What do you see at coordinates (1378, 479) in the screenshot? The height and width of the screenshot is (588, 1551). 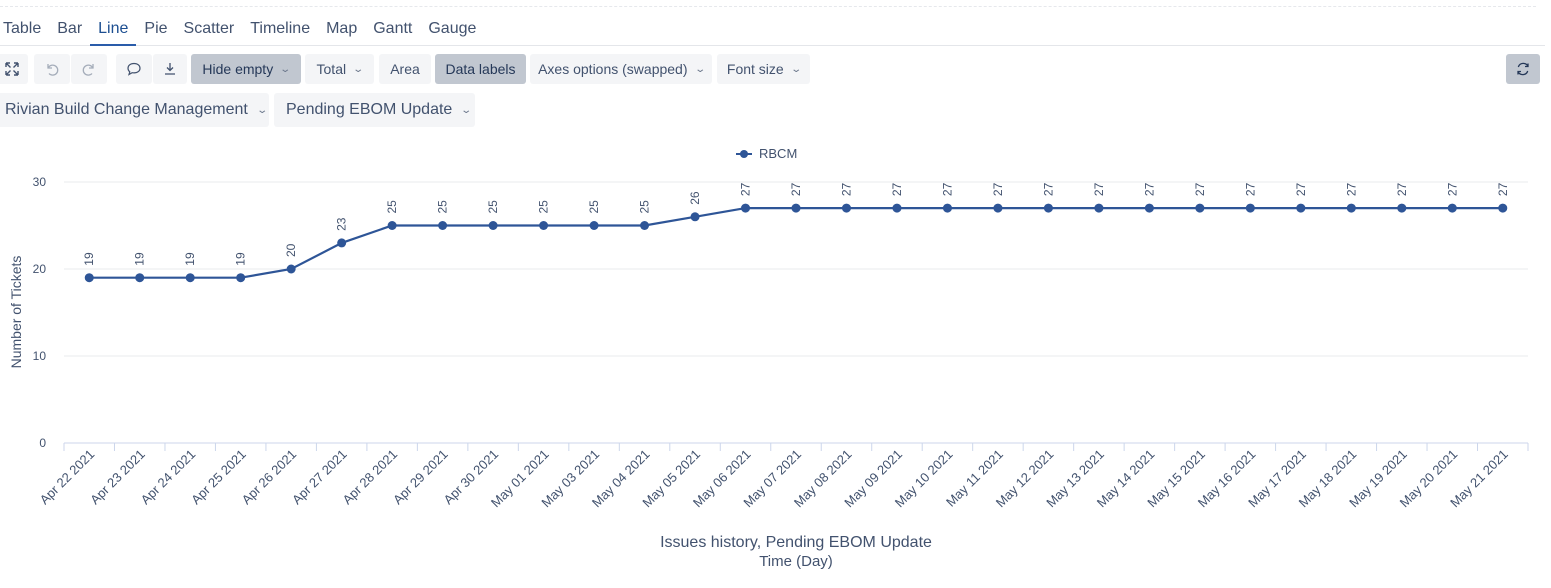 I see `x-tick-label: May 19 2021` at bounding box center [1378, 479].